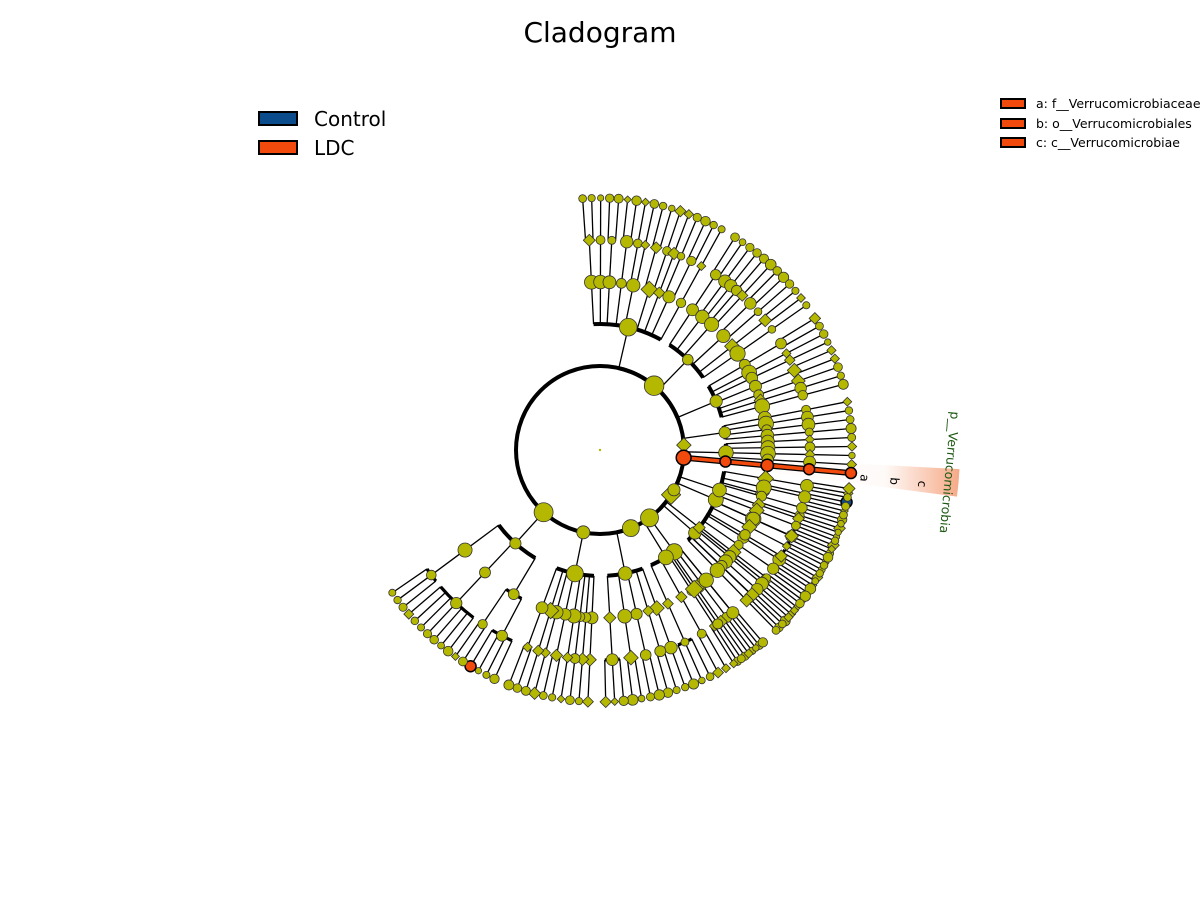  I want to click on legend-item-ldc: LDC, so click(322, 147).